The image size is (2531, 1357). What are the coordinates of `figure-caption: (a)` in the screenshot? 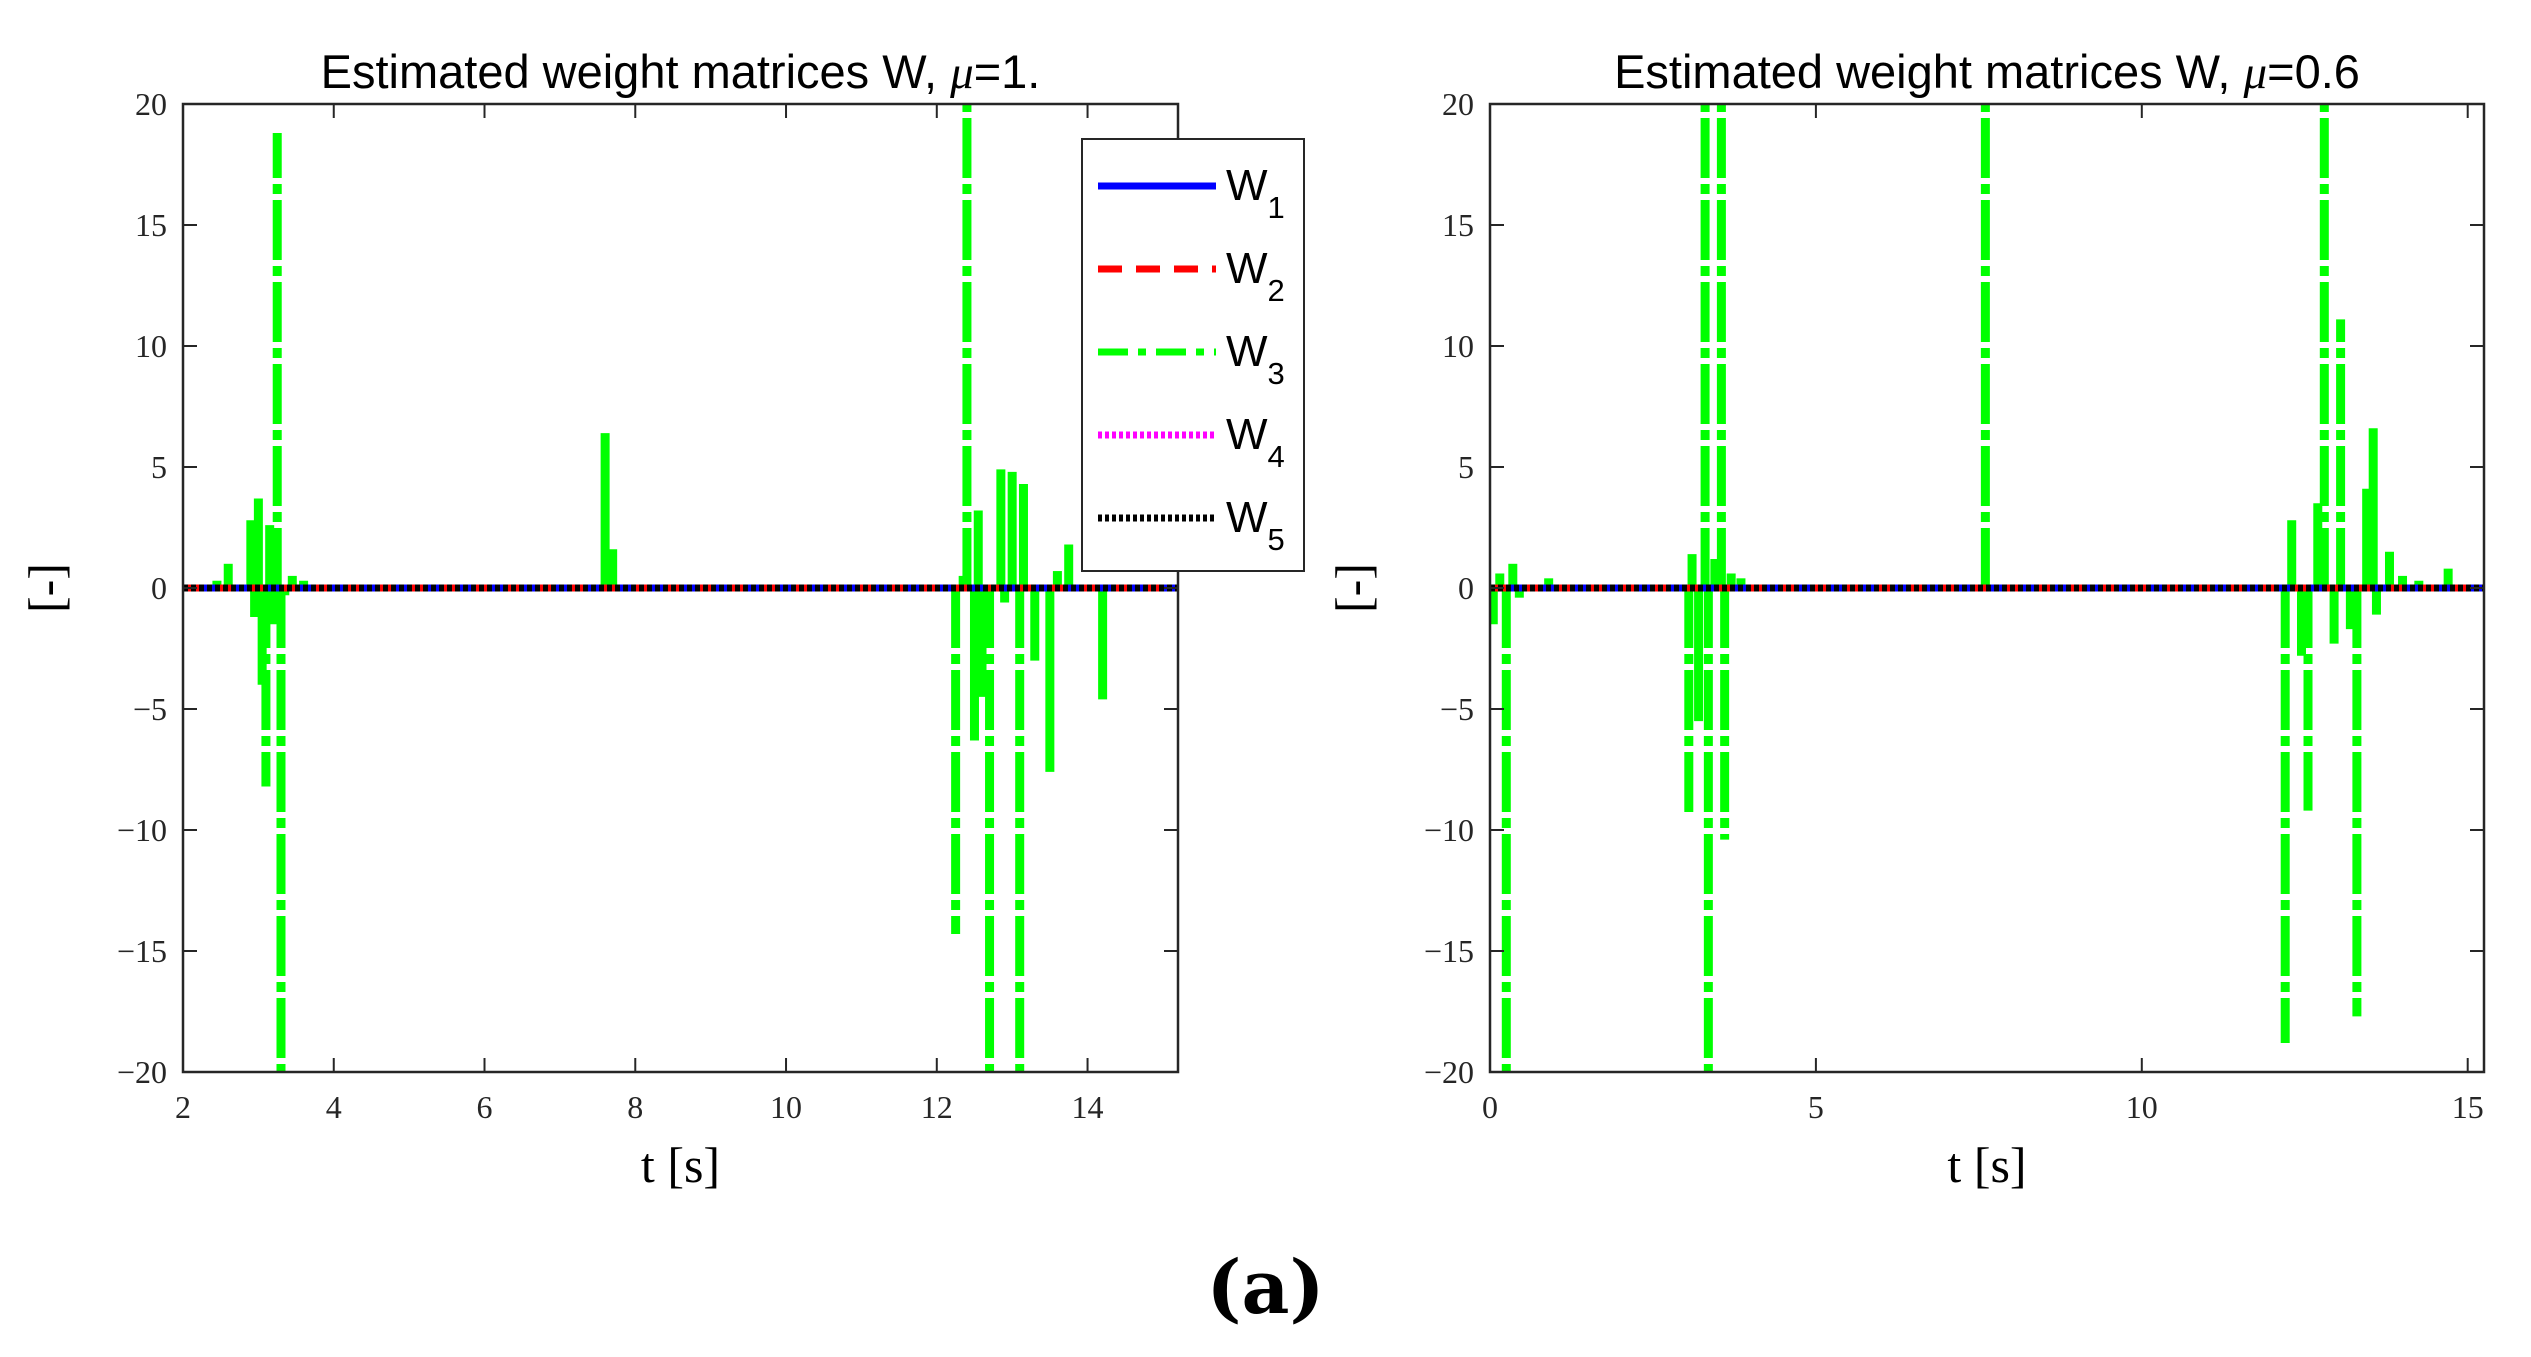 It's located at (1265, 1288).